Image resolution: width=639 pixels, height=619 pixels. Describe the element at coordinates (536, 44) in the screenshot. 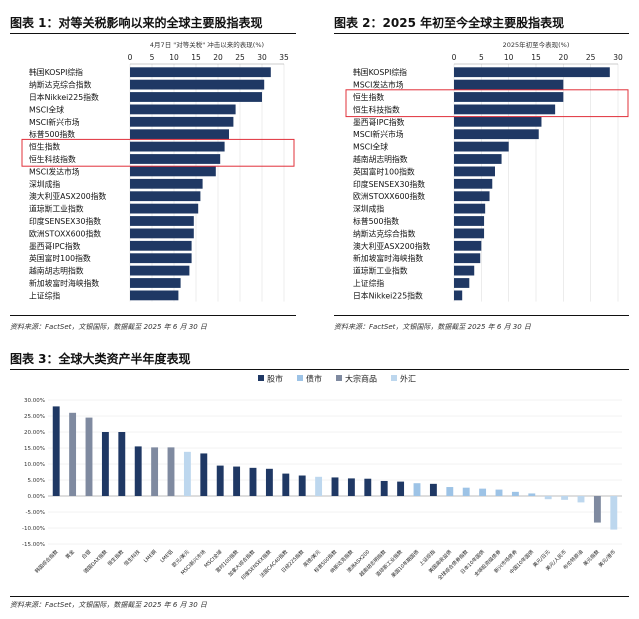

I see `chart-title: 2025年初至今表现(%)` at that location.